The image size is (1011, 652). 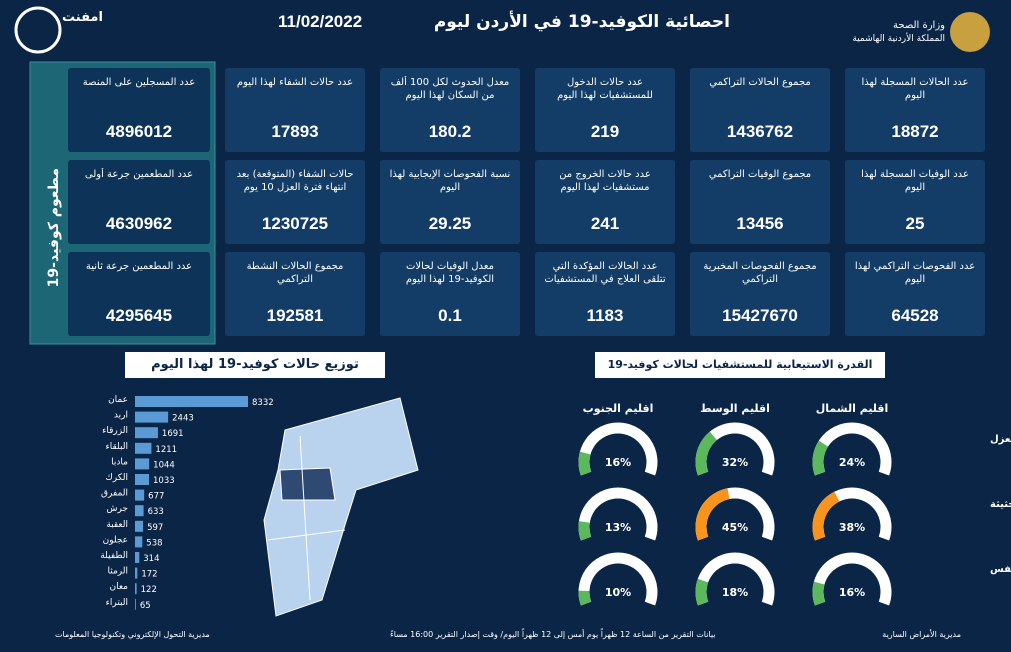 I want to click on footer-right: مديرية الأمراض السارية, so click(x=921, y=634).